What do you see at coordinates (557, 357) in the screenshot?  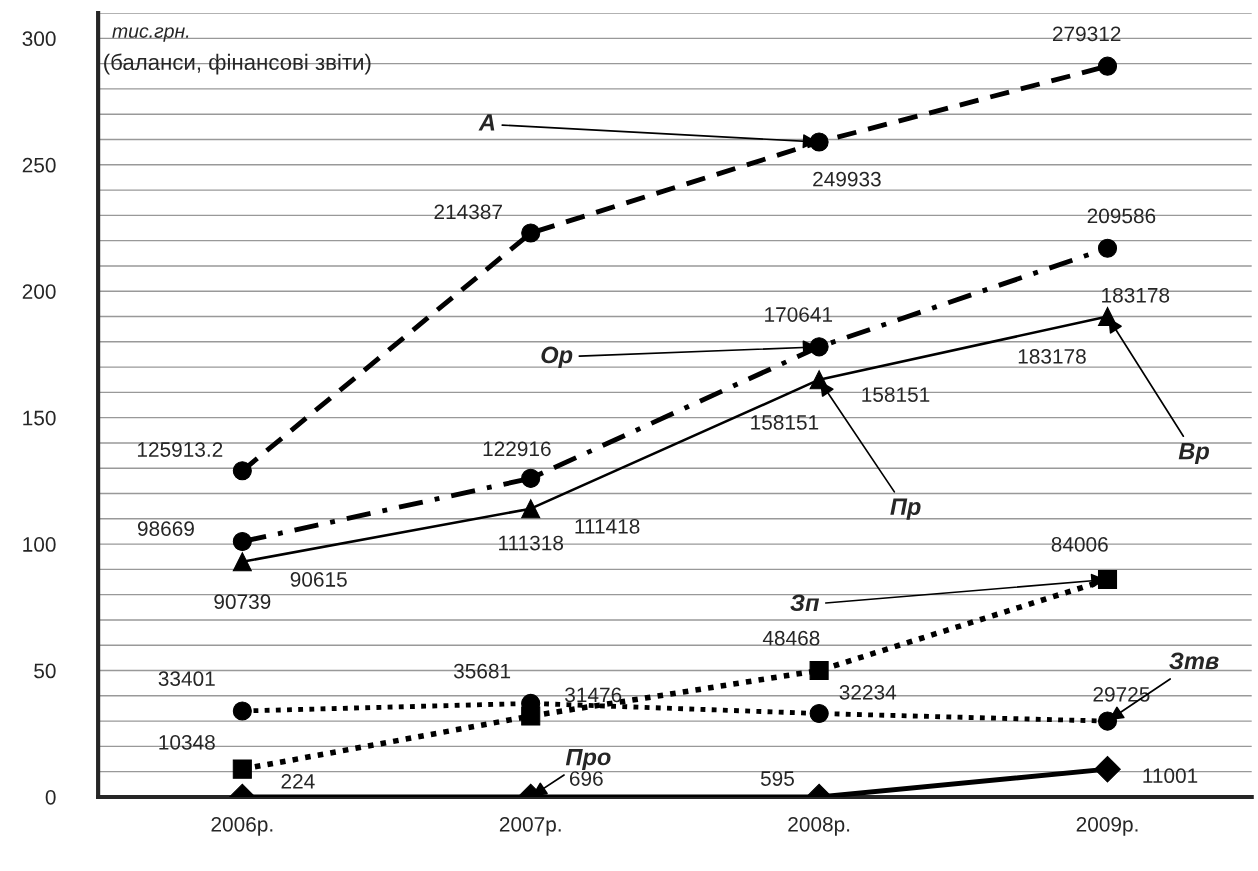 I see `annotation: Ор` at bounding box center [557, 357].